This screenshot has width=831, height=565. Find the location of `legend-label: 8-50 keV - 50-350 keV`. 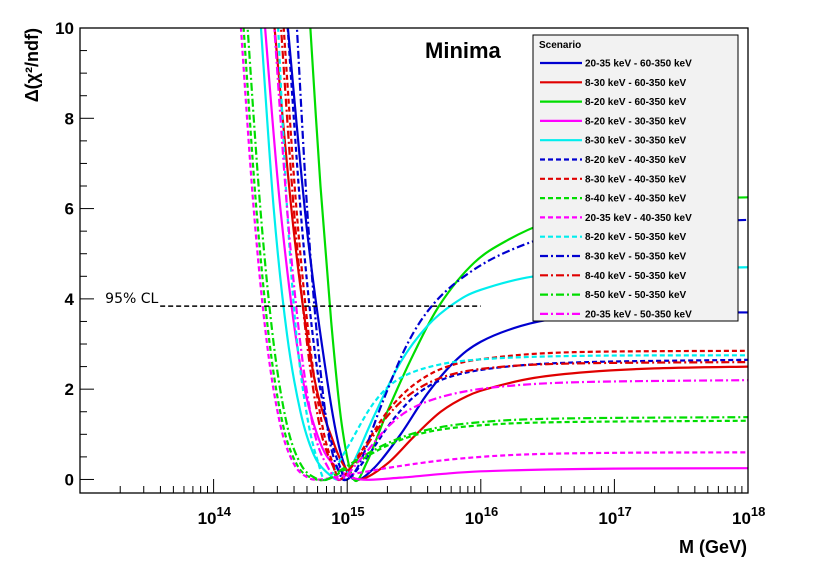

legend-label: 8-50 keV - 50-350 keV is located at coordinates (636, 295).